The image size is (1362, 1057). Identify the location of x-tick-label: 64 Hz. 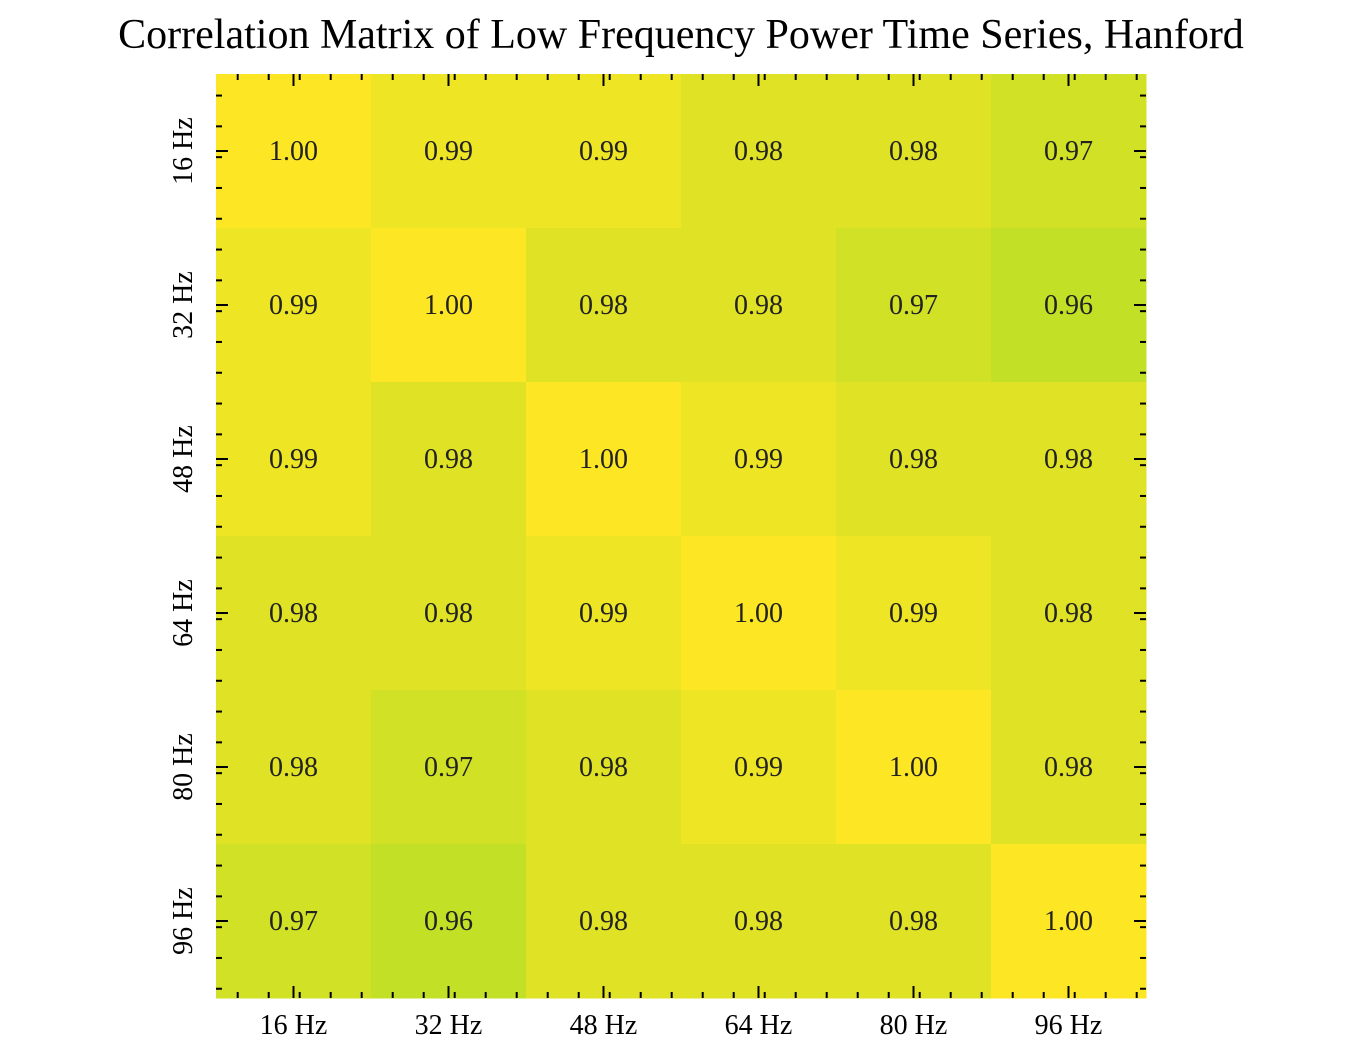
(759, 1025).